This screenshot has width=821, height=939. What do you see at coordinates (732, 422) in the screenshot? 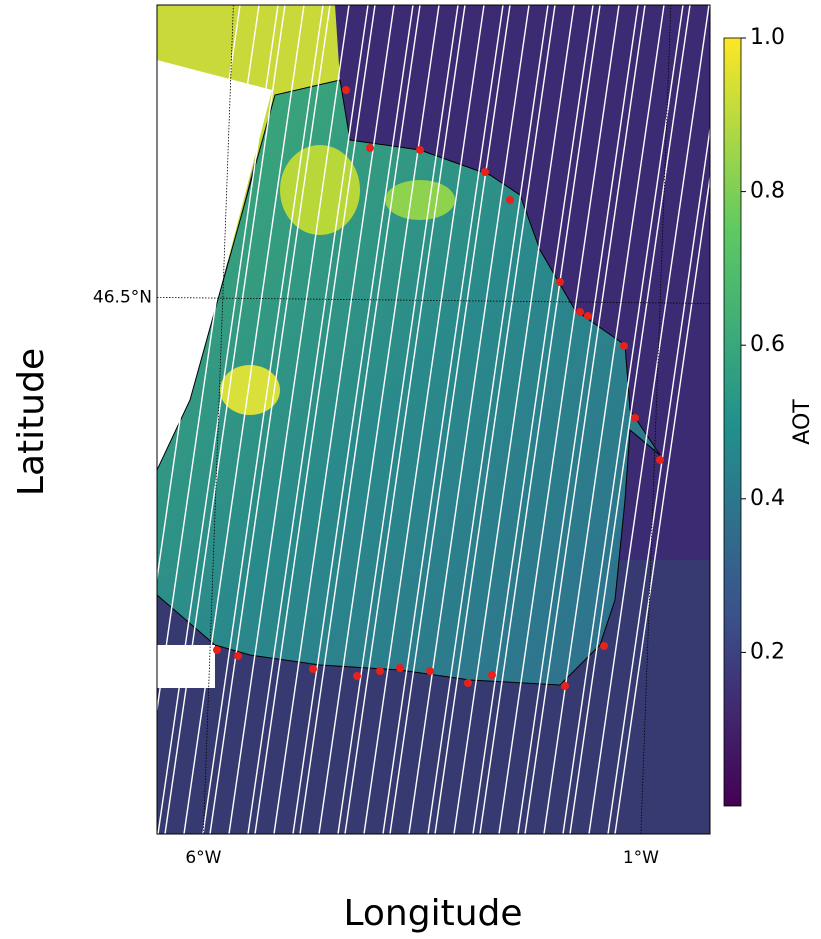
I see `colorbar` at bounding box center [732, 422].